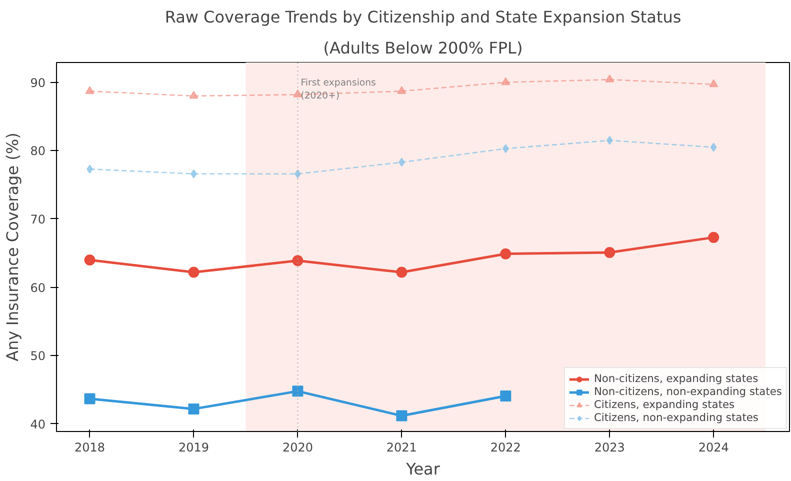 The image size is (791, 481). What do you see at coordinates (297, 447) in the screenshot?
I see `x-tick-label: 2020` at bounding box center [297, 447].